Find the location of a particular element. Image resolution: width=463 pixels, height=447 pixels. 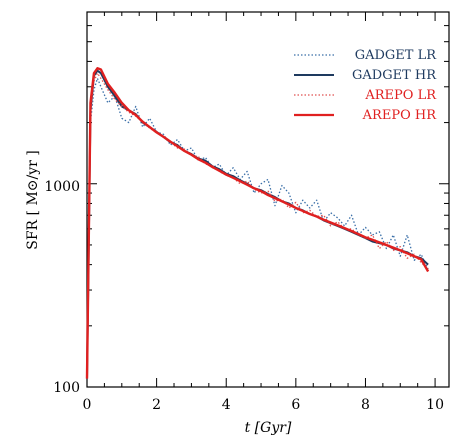

x-tick-label: 6 is located at coordinates (295, 405).